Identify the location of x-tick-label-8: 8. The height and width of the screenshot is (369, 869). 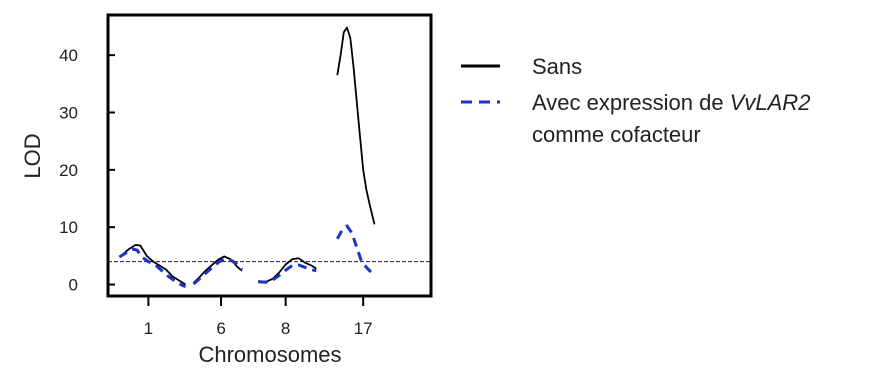
(285, 328).